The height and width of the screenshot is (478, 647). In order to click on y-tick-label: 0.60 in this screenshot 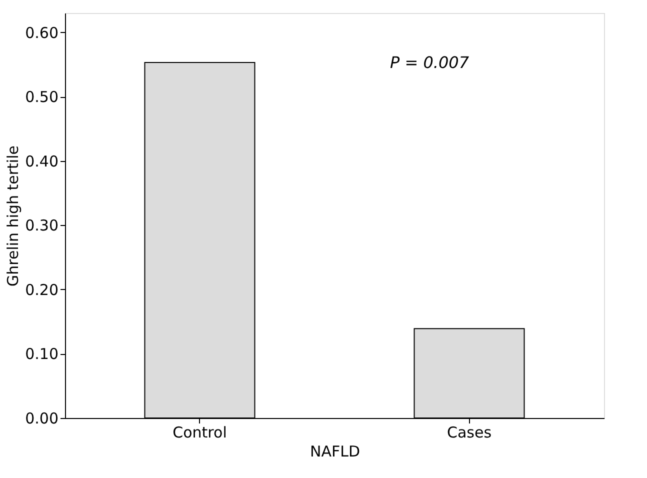, I will do `click(41, 33)`.